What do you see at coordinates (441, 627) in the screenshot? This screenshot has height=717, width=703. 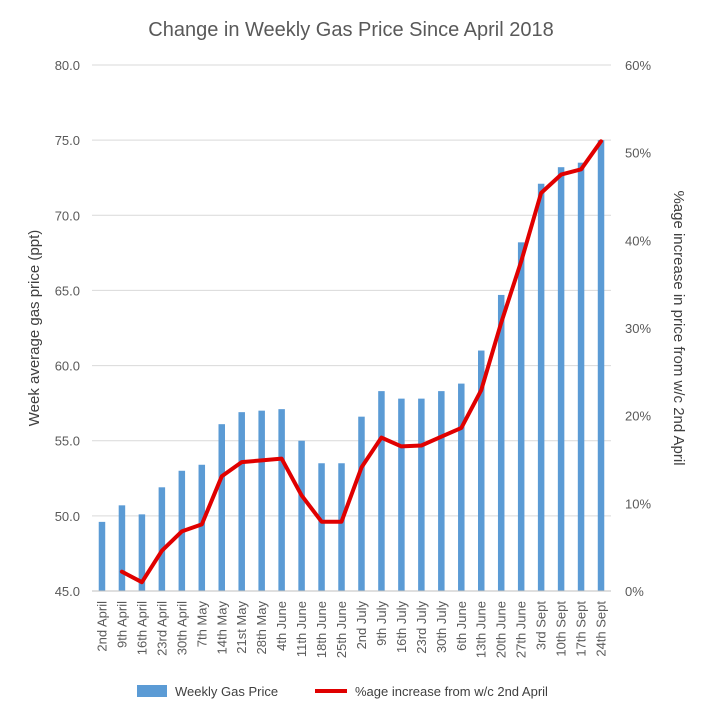 I see `x-tick-label: 30th July` at bounding box center [441, 627].